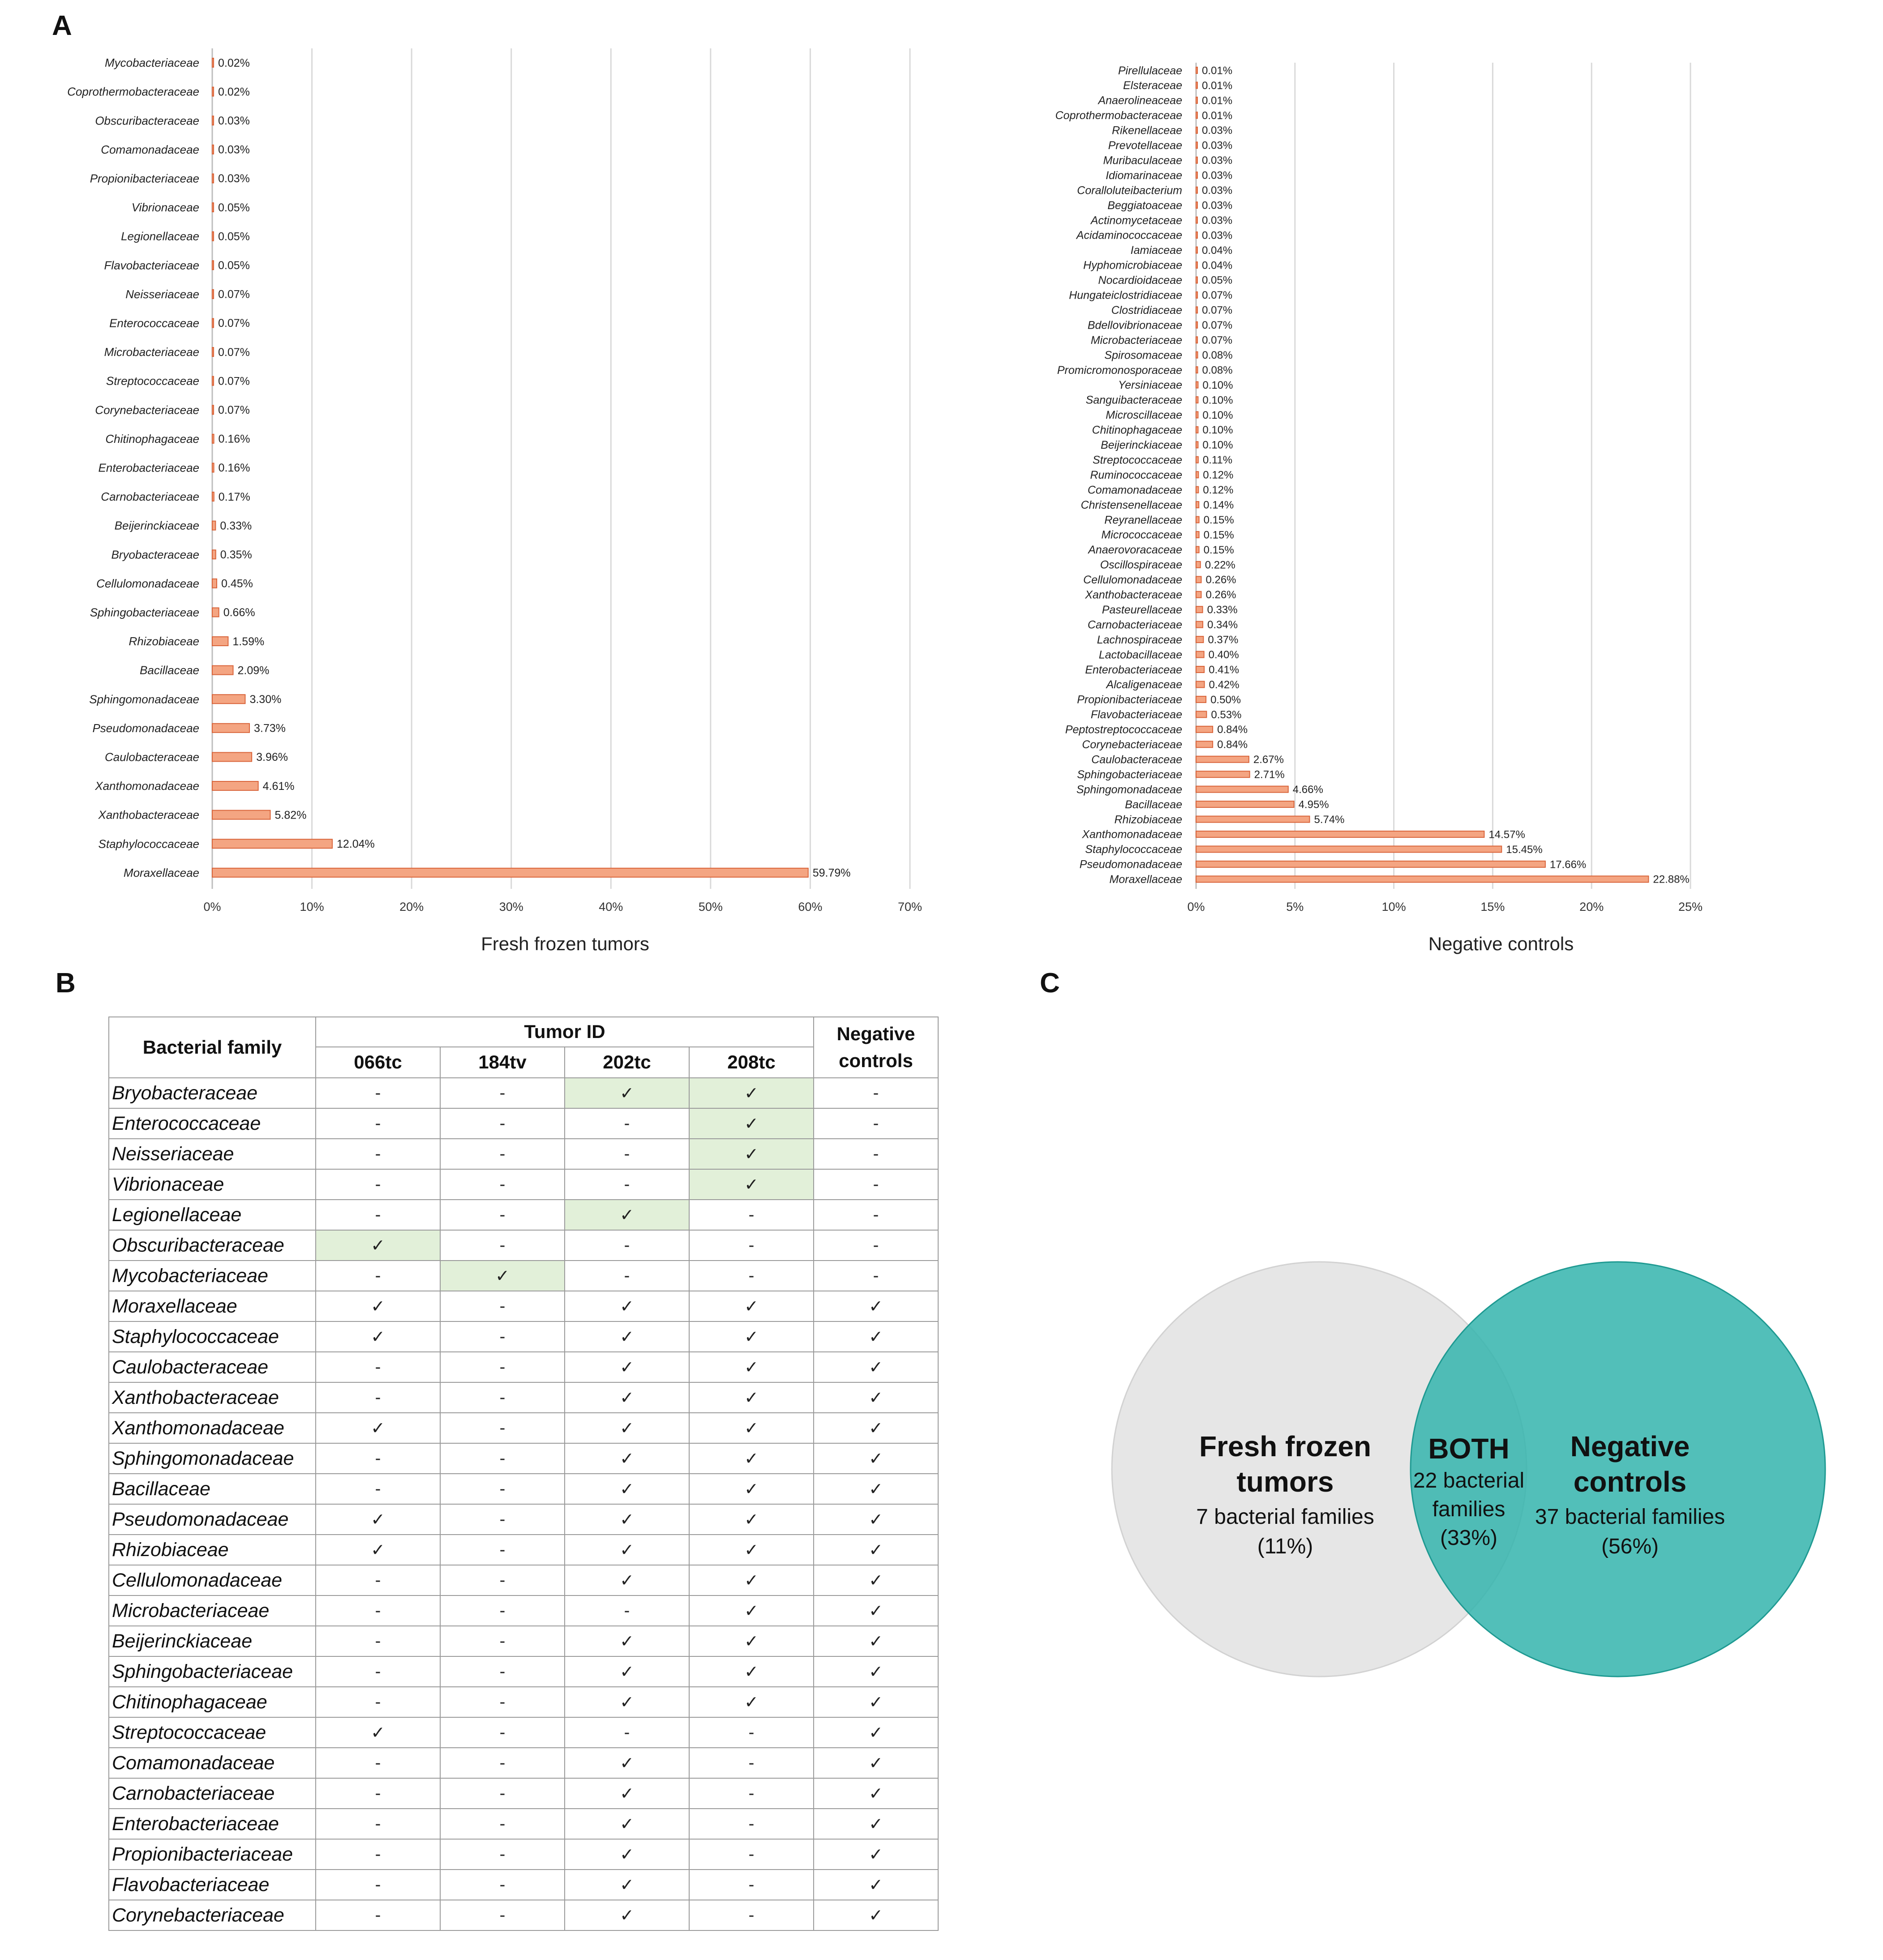 This screenshot has height=1960, width=1883. Describe the element at coordinates (1501, 943) in the screenshot. I see `chart2-x-axis-title: Negative controls` at that location.